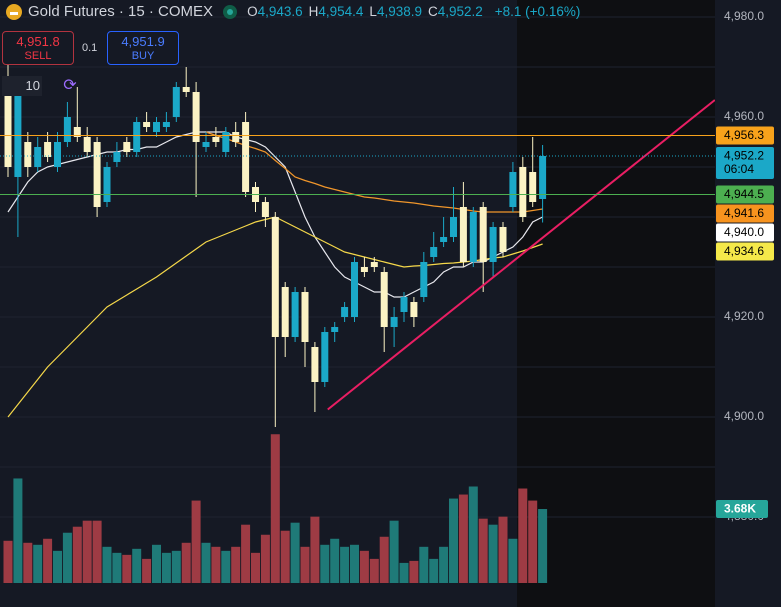  What do you see at coordinates (744, 416) in the screenshot?
I see `y-tick-label: 4,900.0` at bounding box center [744, 416].